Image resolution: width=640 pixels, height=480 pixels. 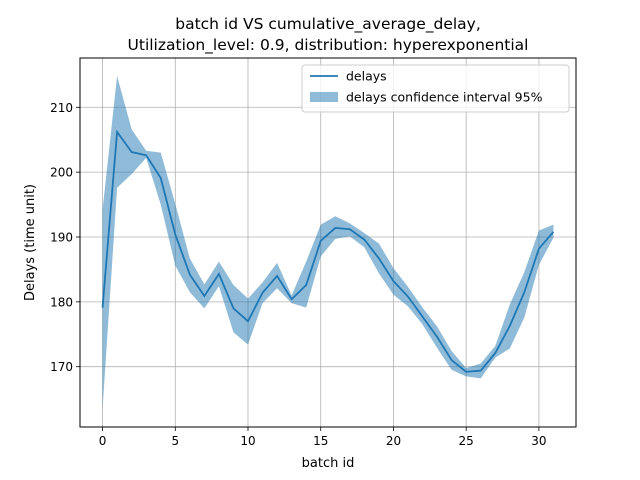 I want to click on y-tick-label: 180, so click(x=61, y=302).